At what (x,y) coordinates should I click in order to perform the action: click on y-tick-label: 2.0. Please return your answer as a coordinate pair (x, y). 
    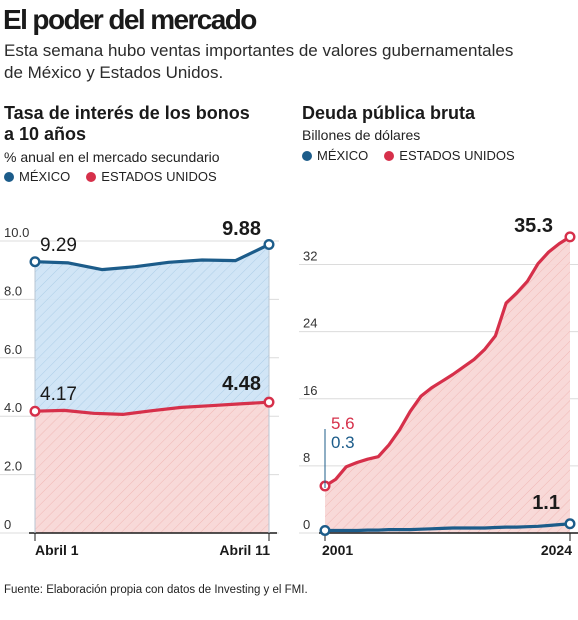
    Looking at the image, I should click on (13, 466).